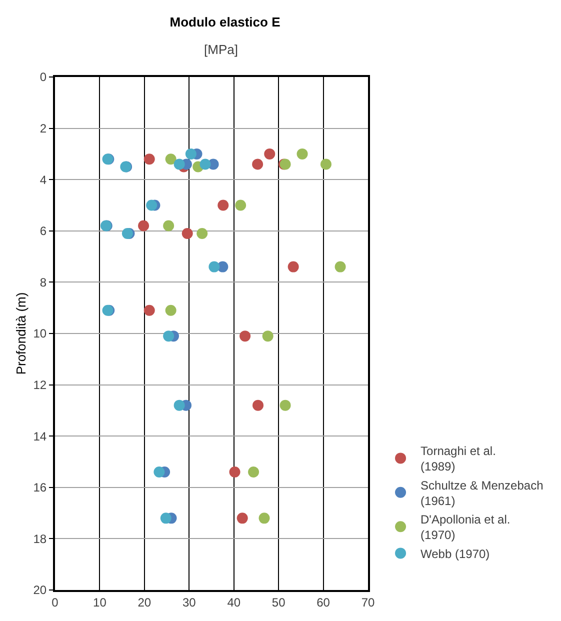 The image size is (561, 621). Describe the element at coordinates (234, 602) in the screenshot. I see `x-tick-label: 40` at that location.